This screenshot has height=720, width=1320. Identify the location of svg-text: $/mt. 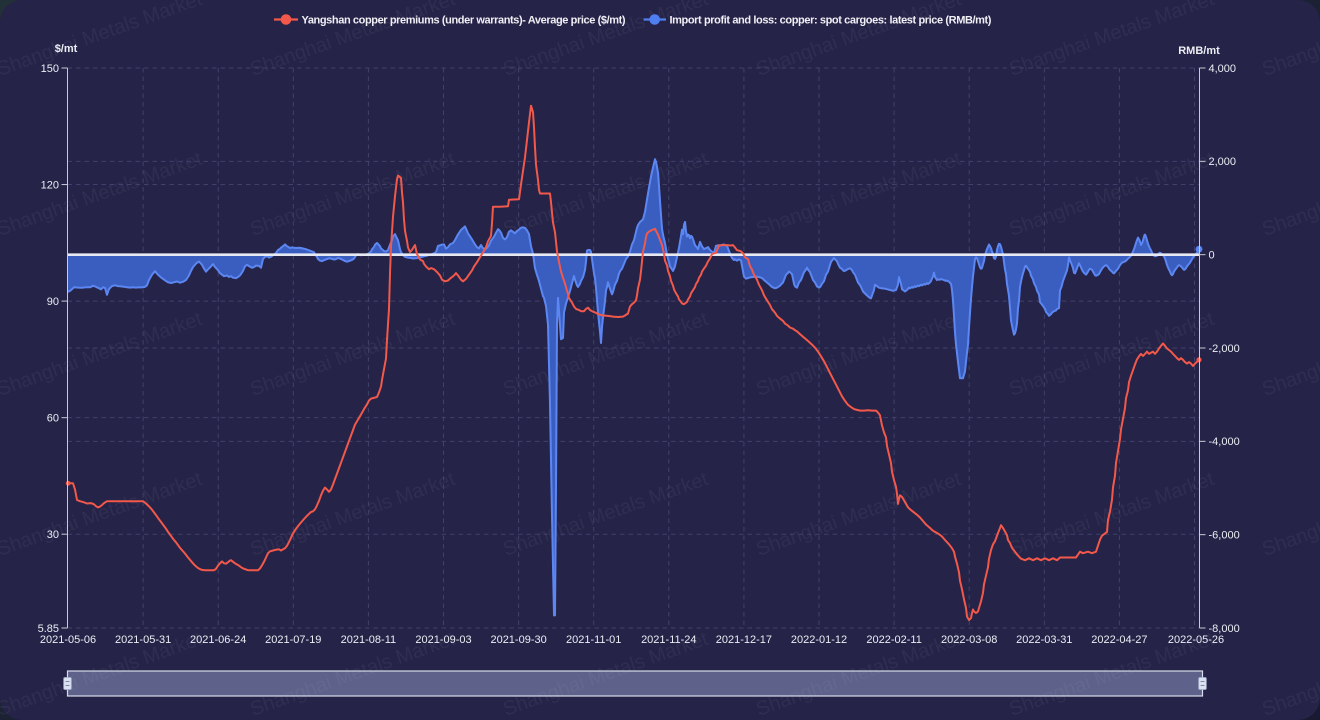
(66, 49).